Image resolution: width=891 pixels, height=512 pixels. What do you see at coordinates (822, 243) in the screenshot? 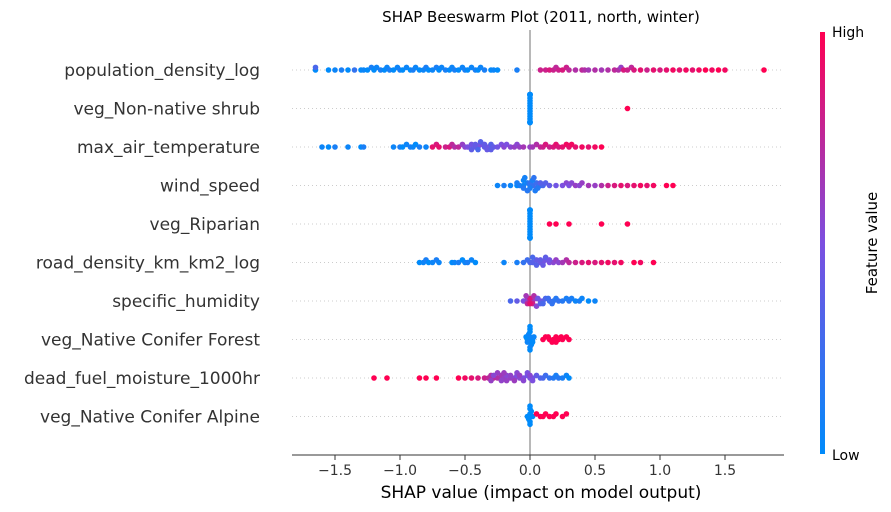
I see `colorbar` at bounding box center [822, 243].